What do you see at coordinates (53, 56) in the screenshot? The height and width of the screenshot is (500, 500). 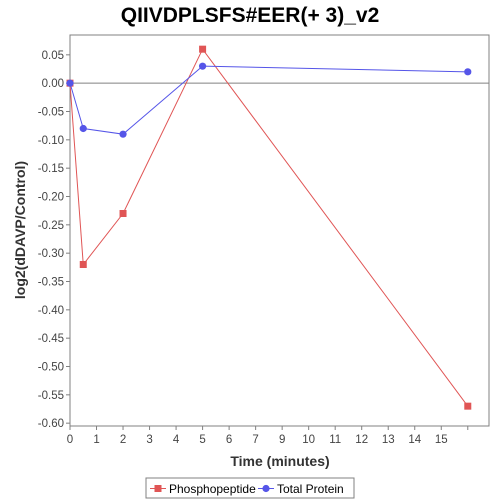 I see `y-tick-label: 0.05` at bounding box center [53, 56].